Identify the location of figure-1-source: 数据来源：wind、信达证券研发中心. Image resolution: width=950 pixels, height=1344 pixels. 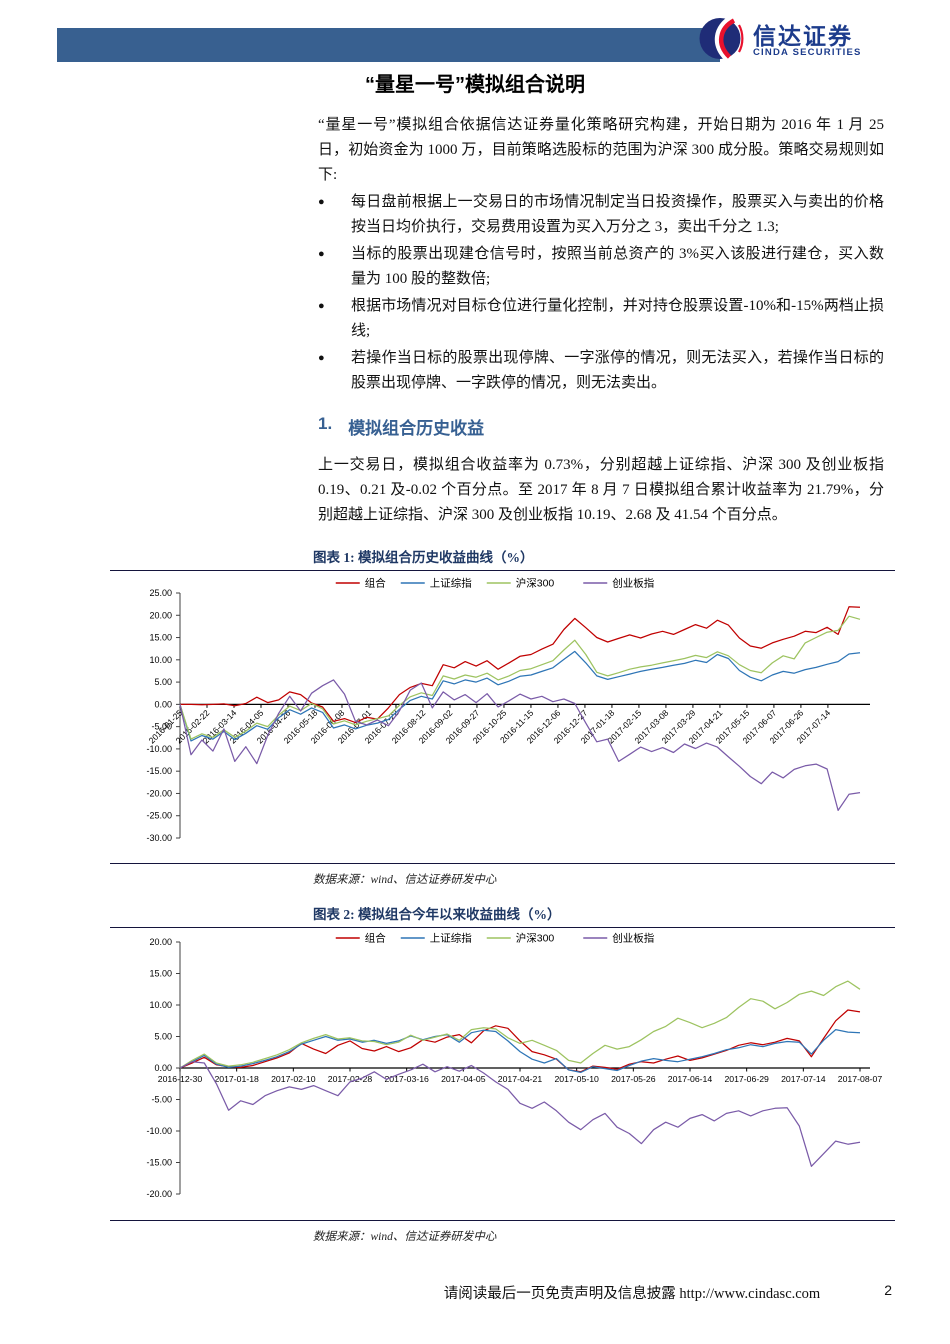
(405, 880).